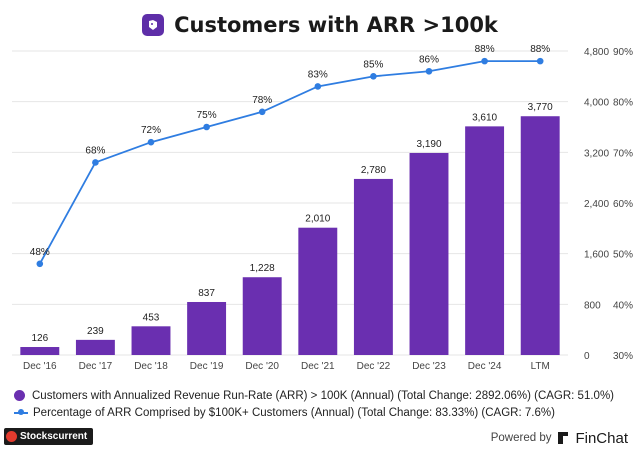 Image resolution: width=640 pixels, height=453 pixels. I want to click on finchat-brand: FinChat, so click(601, 438).